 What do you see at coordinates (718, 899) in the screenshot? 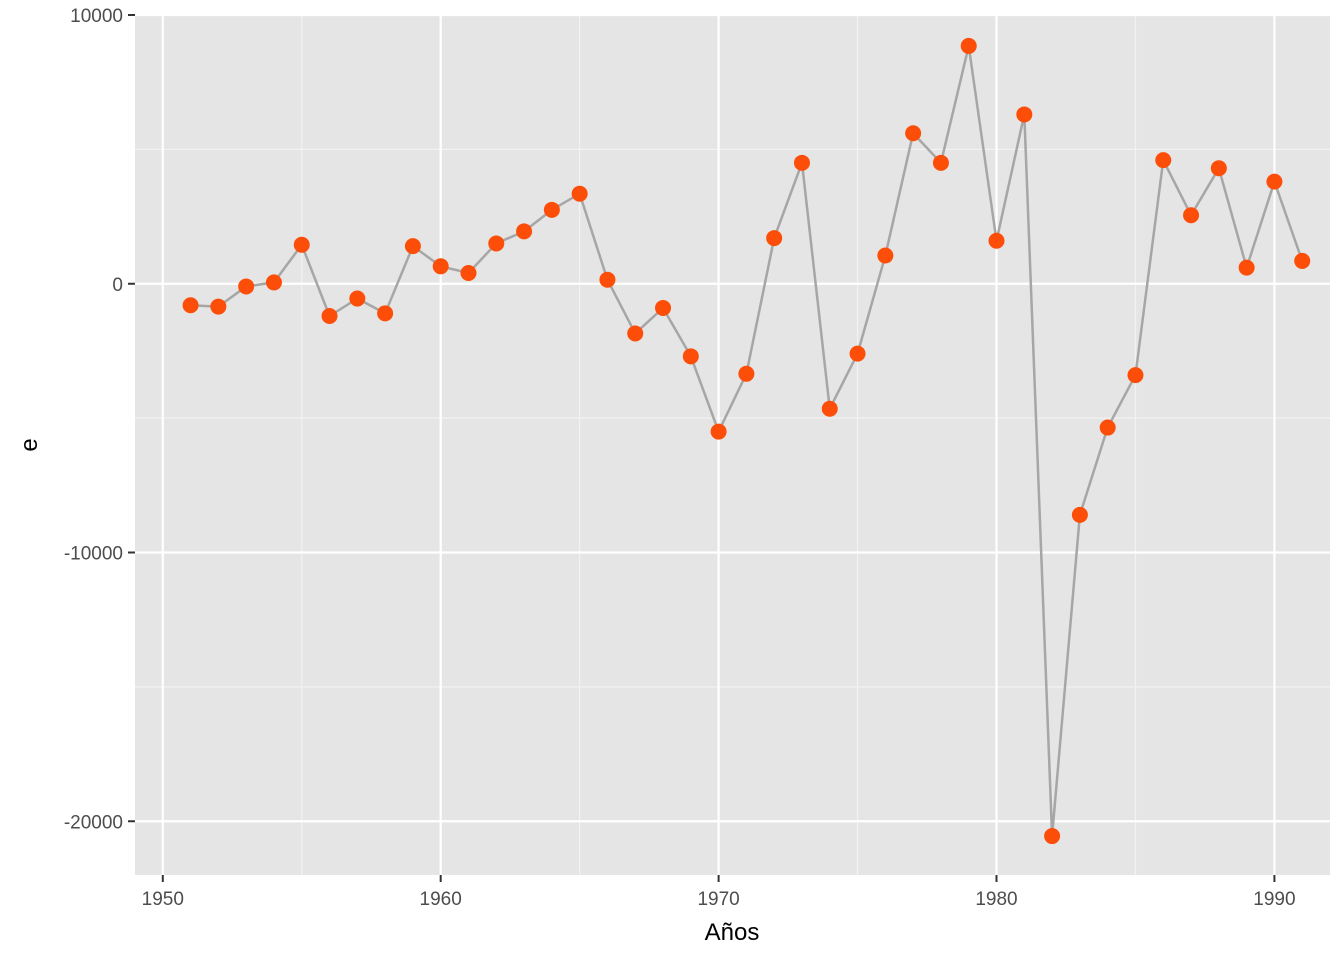
I see `x-tick-label: 1970` at bounding box center [718, 899].